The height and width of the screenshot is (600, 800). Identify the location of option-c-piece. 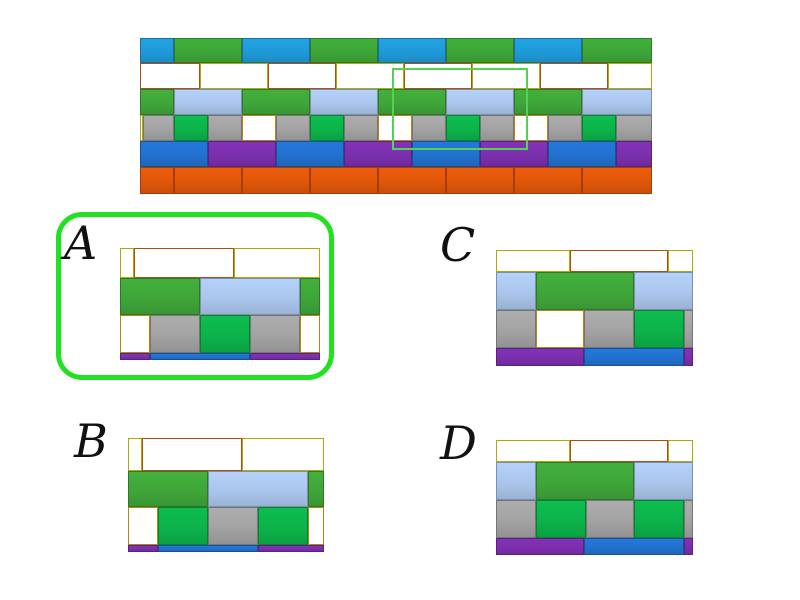
(594, 308).